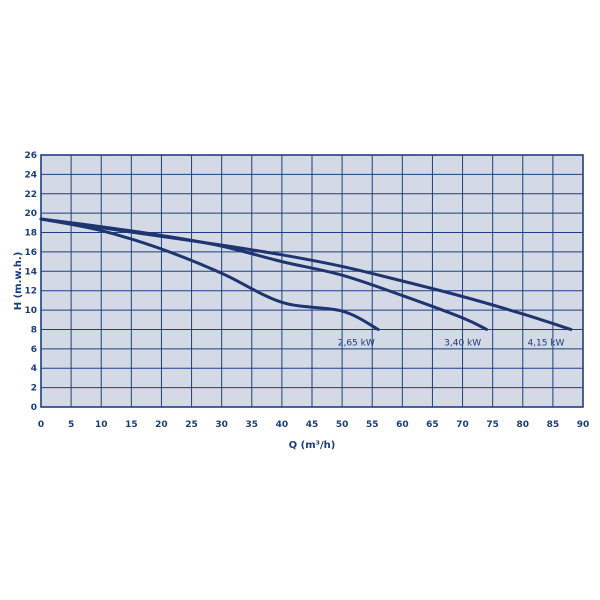 The width and height of the screenshot is (600, 600). I want to click on y-tick-label: 4, so click(34, 369).